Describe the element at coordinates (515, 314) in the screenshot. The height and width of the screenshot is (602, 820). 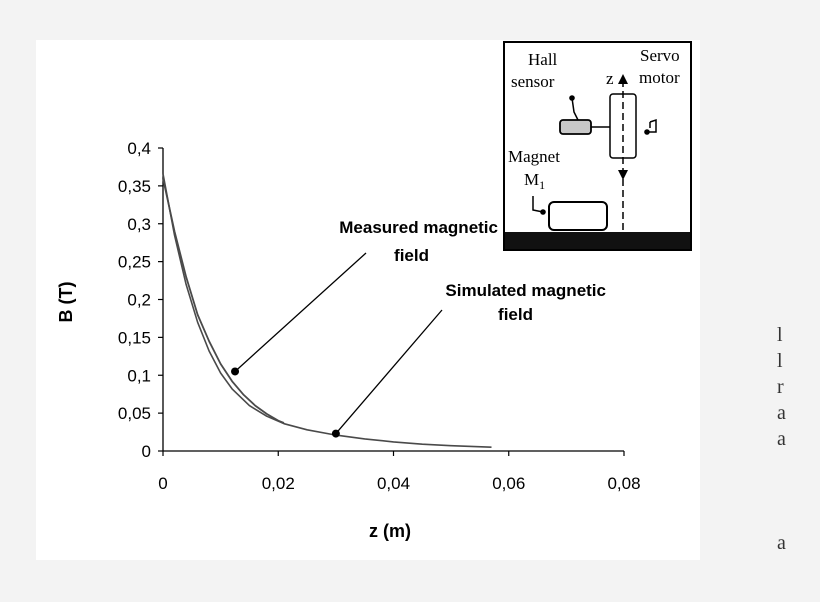
I see `simulated-annotation-line2: field` at that location.